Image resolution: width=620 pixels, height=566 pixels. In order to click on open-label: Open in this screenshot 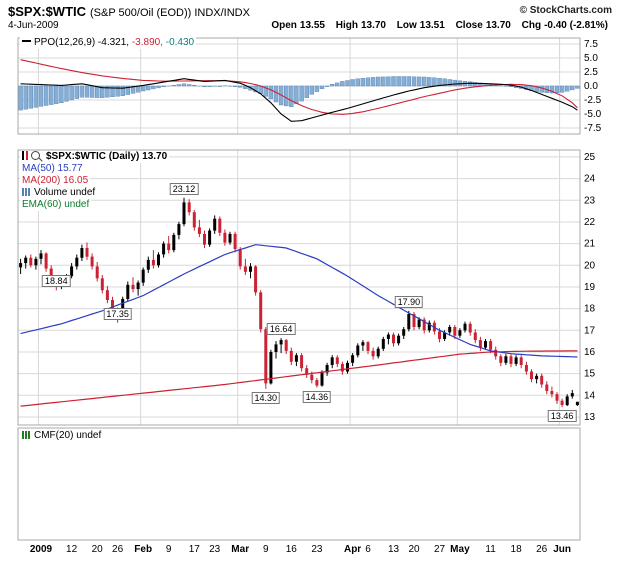, I will do `click(284, 25)`.